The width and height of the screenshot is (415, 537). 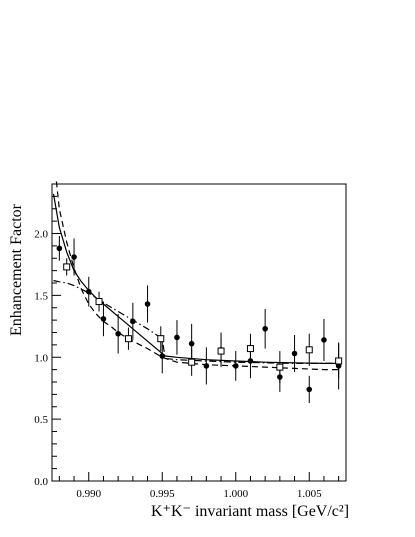 I want to click on x-tick-label: 0.995, so click(x=162, y=494).